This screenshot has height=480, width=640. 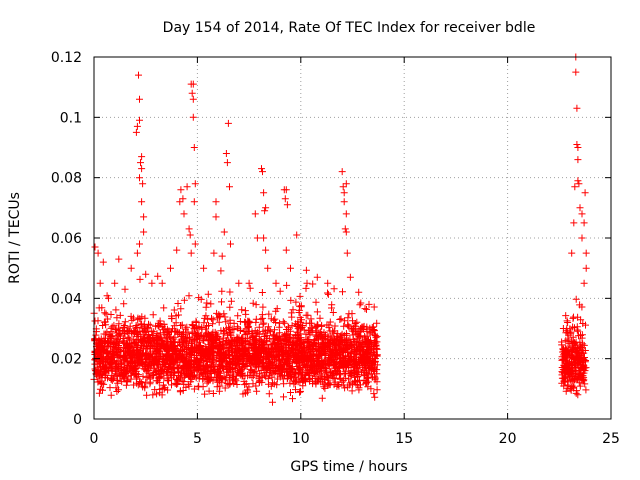 What do you see at coordinates (301, 439) in the screenshot?
I see `x-tick-label: 10` at bounding box center [301, 439].